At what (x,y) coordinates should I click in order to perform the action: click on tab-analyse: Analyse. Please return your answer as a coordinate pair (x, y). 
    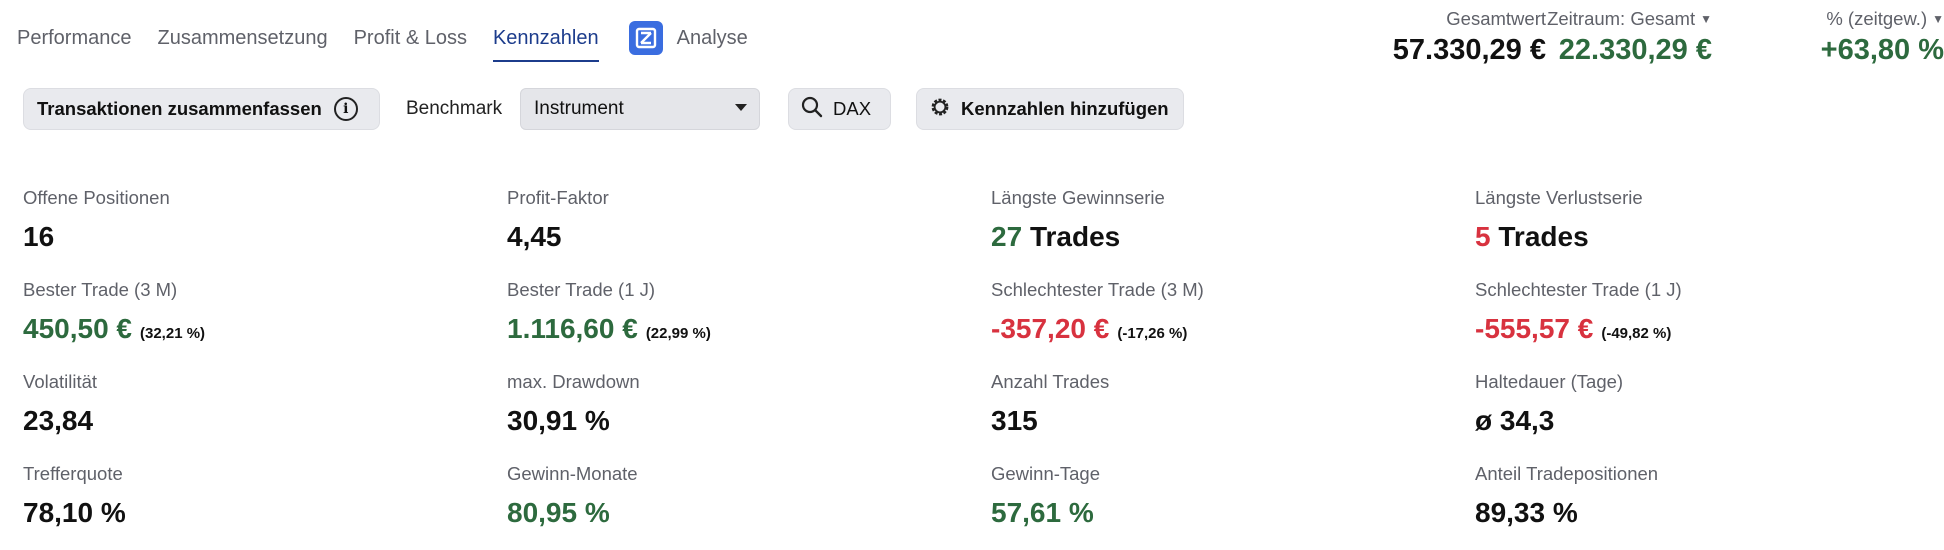
    Looking at the image, I should click on (688, 38).